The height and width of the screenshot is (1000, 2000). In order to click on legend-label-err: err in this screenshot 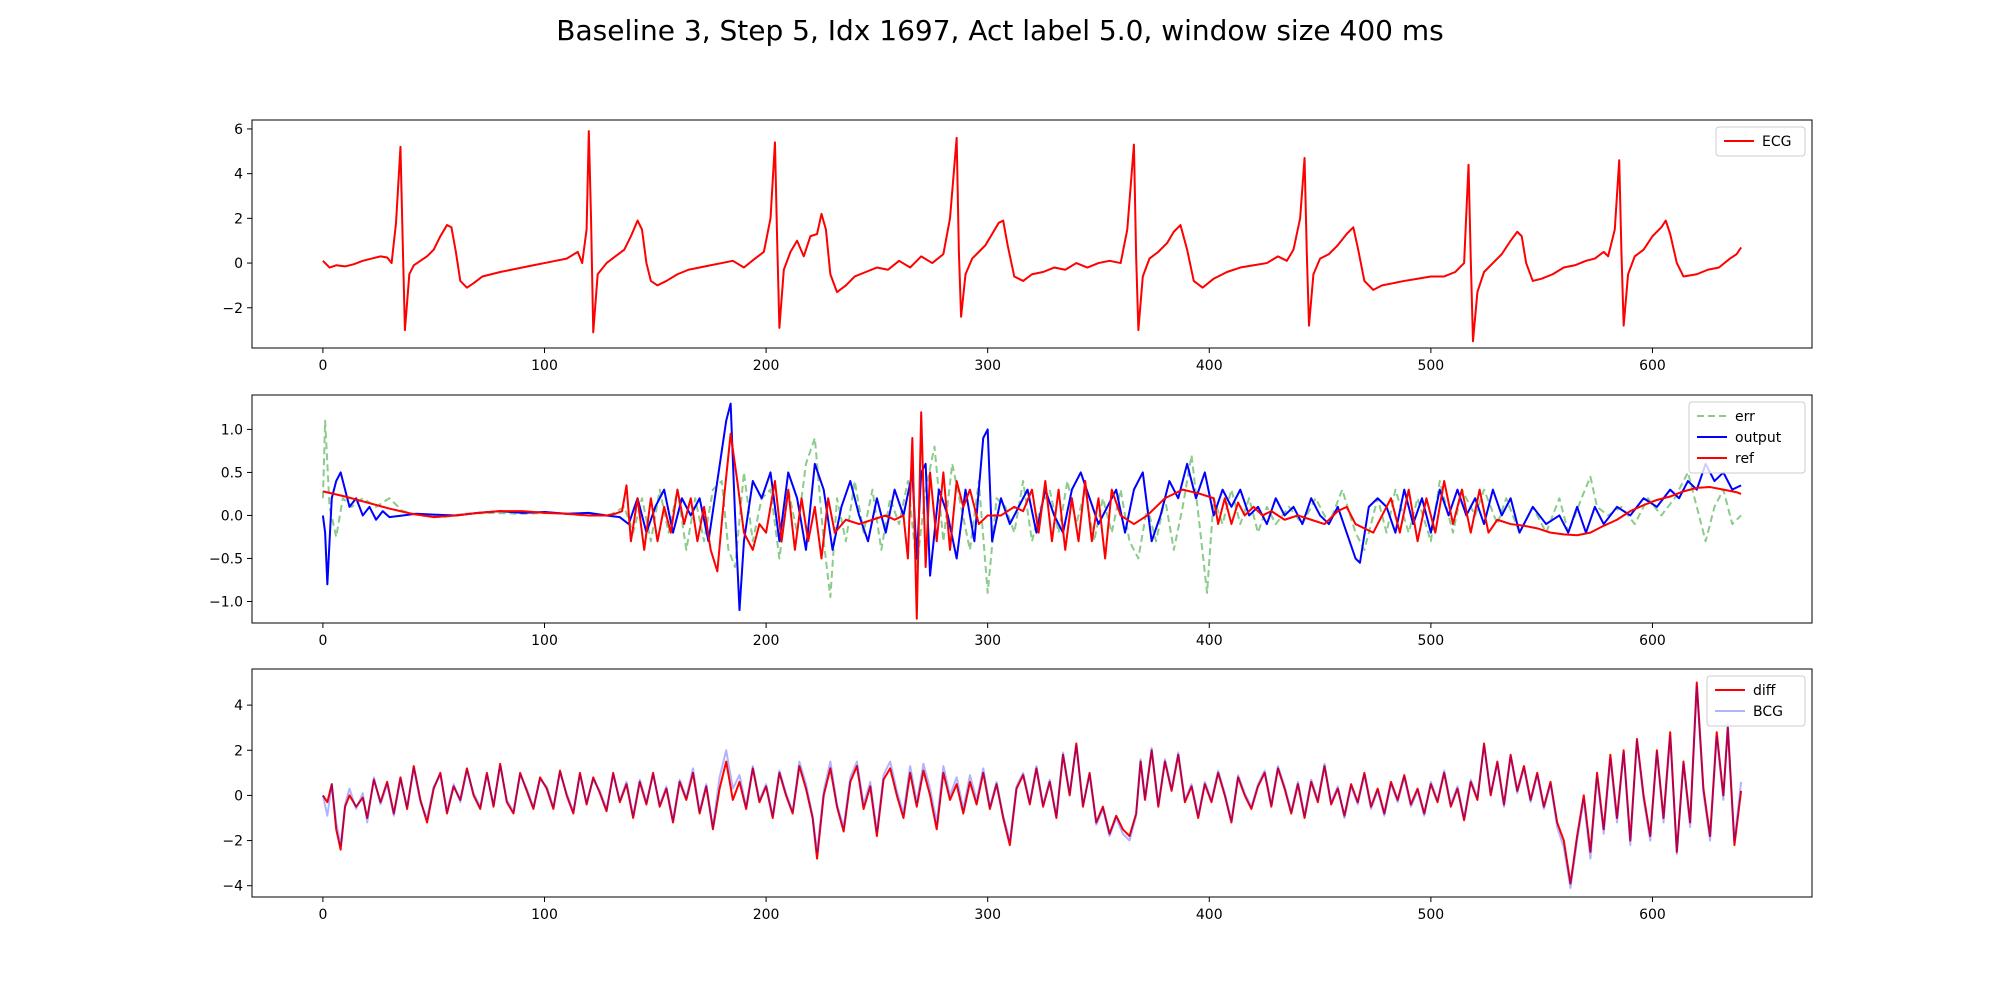, I will do `click(1745, 417)`.